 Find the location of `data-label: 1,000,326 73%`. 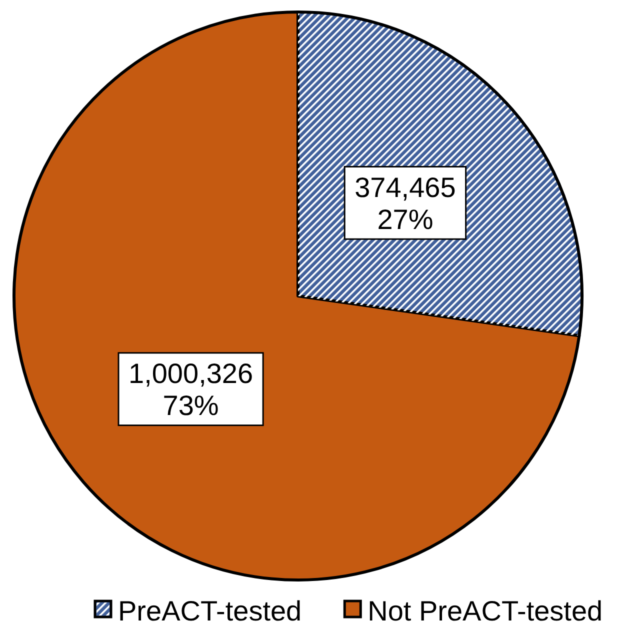

data-label: 1,000,326 73% is located at coordinates (191, 389).